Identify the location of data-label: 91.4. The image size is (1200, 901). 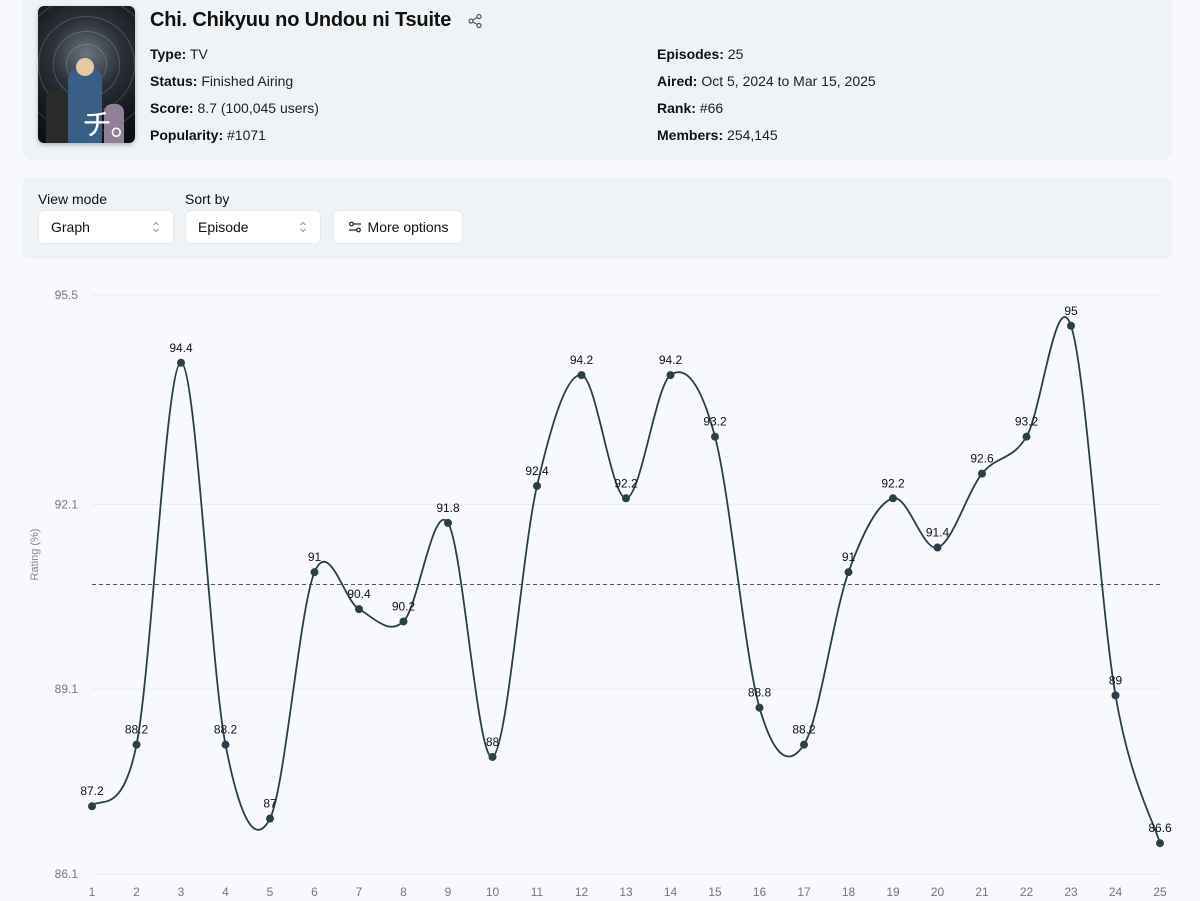
(938, 533).